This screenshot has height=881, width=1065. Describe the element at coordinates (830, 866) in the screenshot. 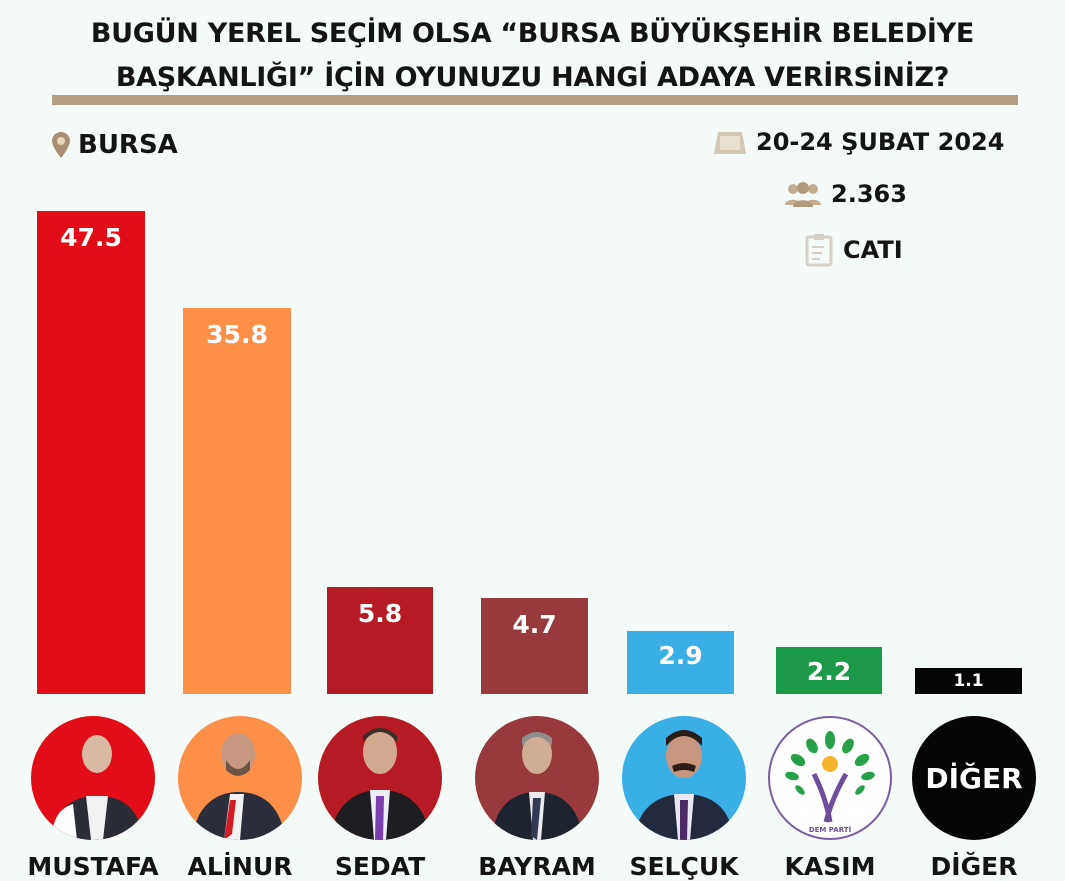

I see `candidate-name-kasim: KASIM` at that location.